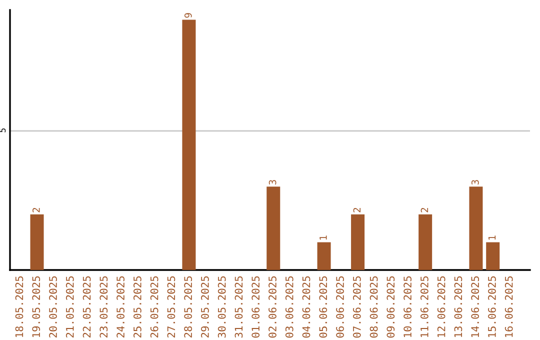 The width and height of the screenshot is (540, 340). I want to click on x-tick-label: 30.05.2025, so click(222, 307).